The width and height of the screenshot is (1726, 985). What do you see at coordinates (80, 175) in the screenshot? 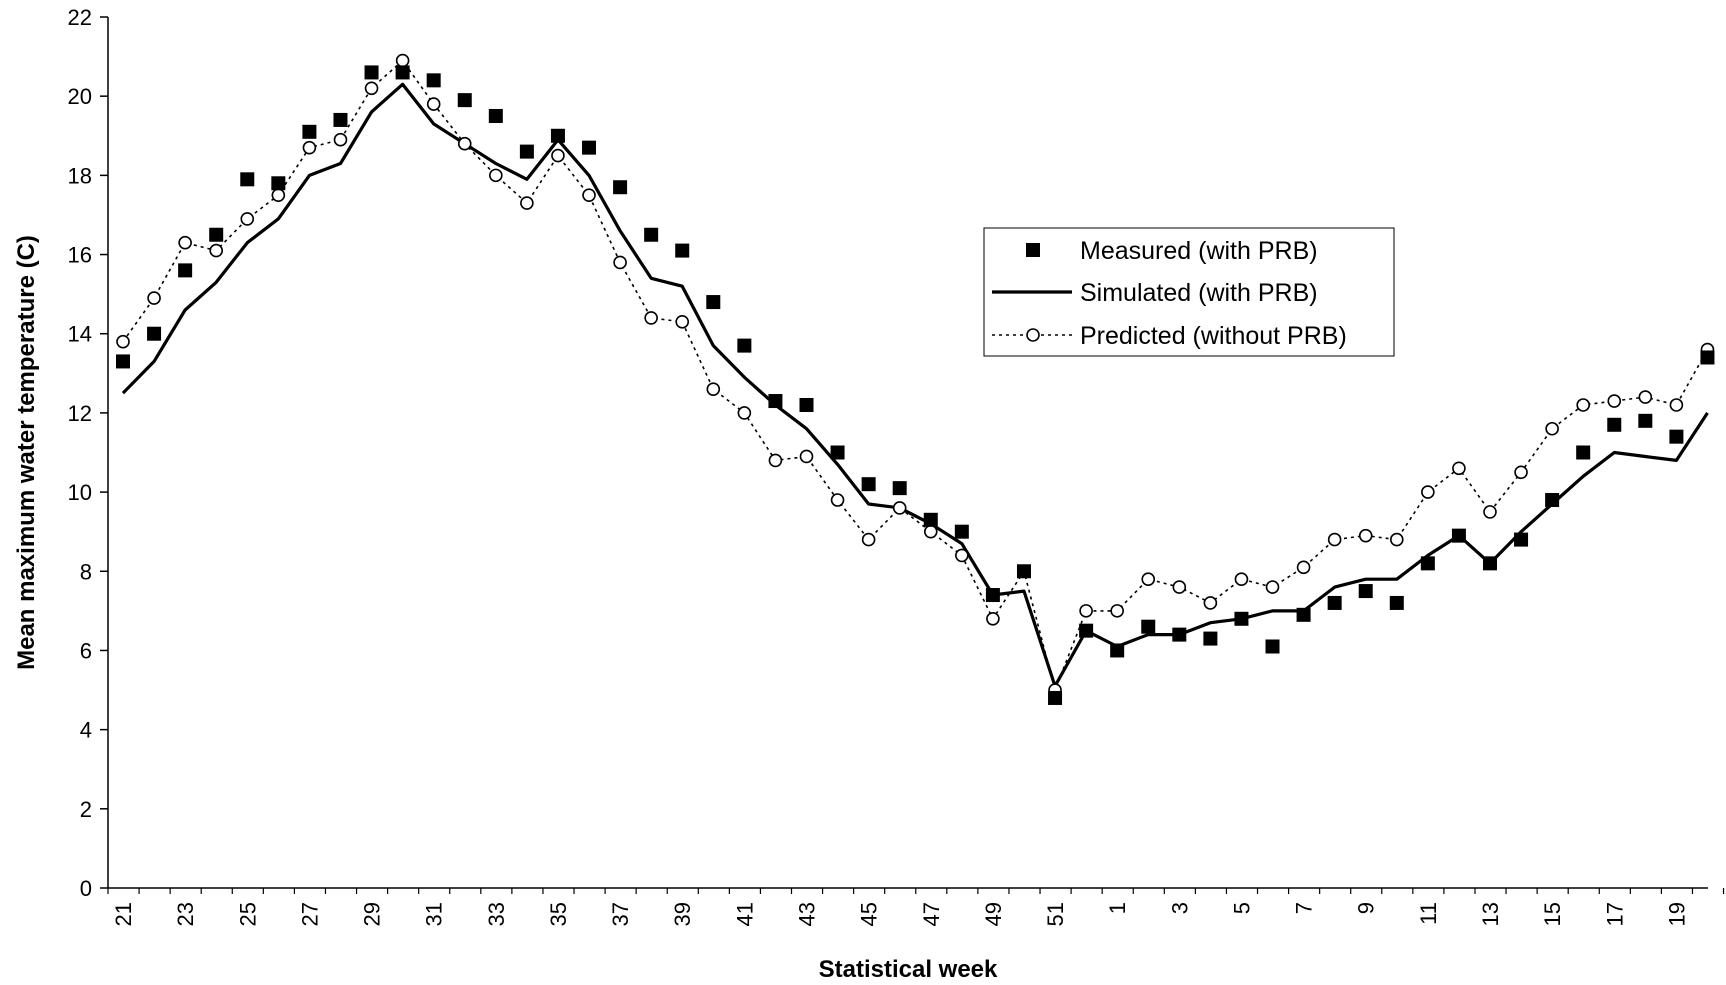
I see `y-tick-label: 18` at bounding box center [80, 175].